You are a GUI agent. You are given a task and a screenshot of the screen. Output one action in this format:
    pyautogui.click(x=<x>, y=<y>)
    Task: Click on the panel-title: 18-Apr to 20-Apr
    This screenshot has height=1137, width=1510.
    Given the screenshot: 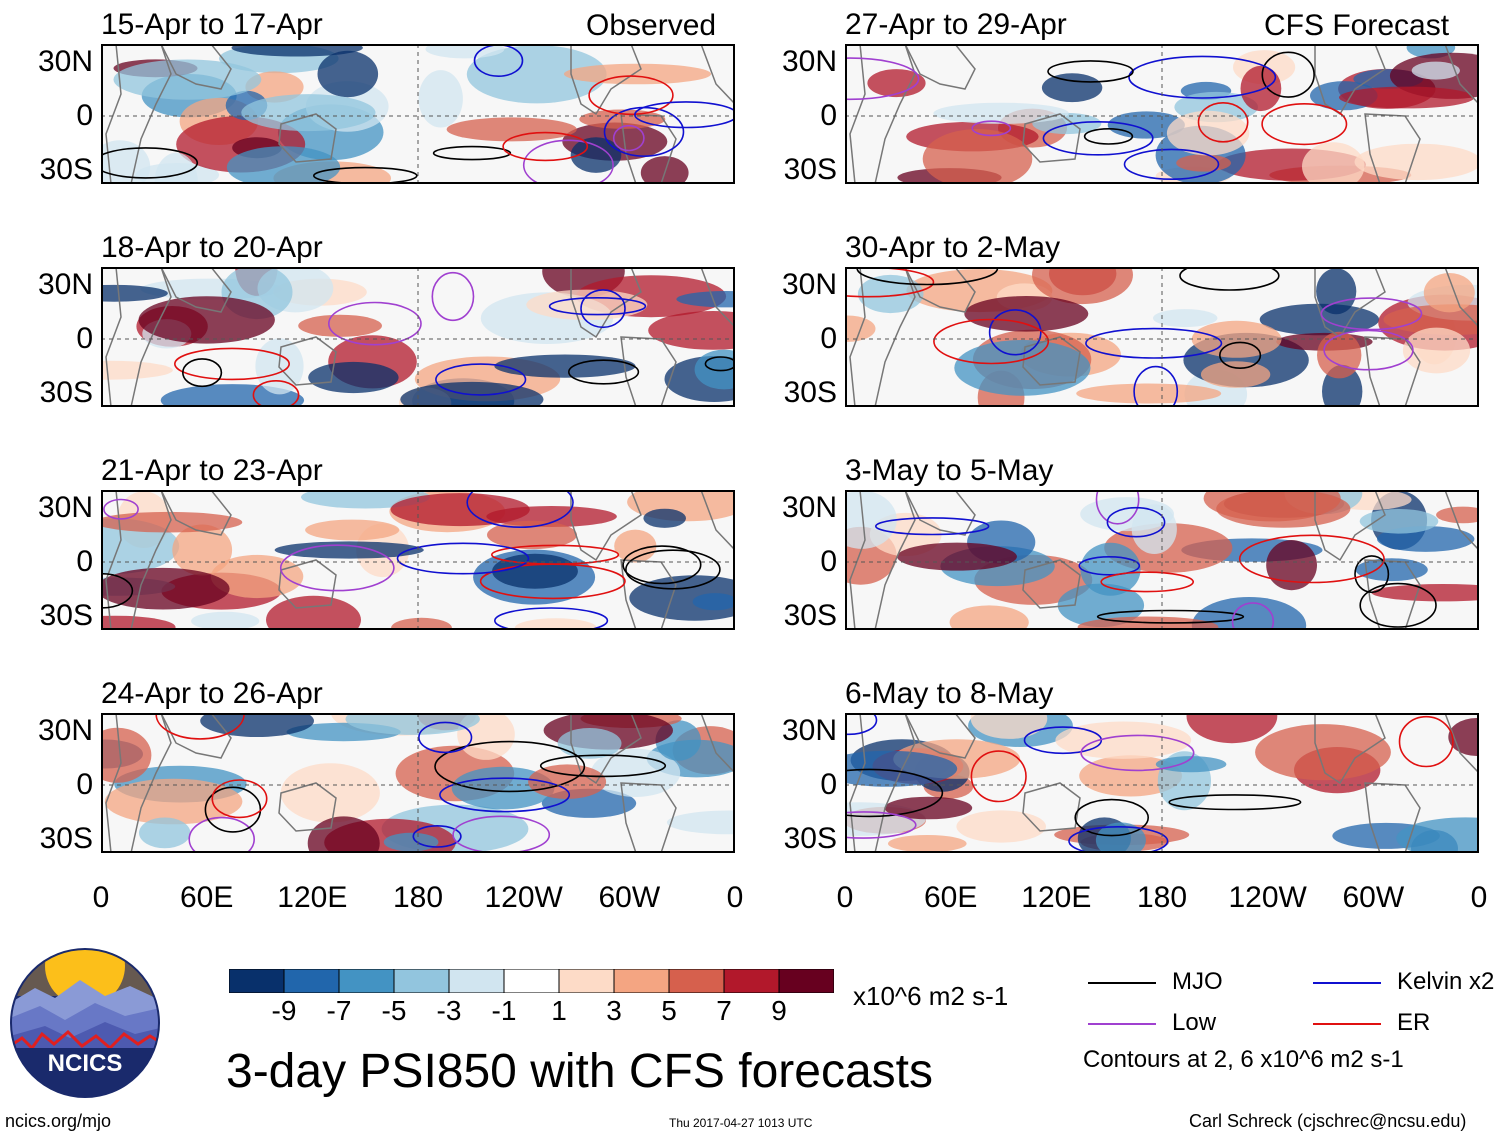 What is the action you would take?
    pyautogui.click(x=212, y=247)
    